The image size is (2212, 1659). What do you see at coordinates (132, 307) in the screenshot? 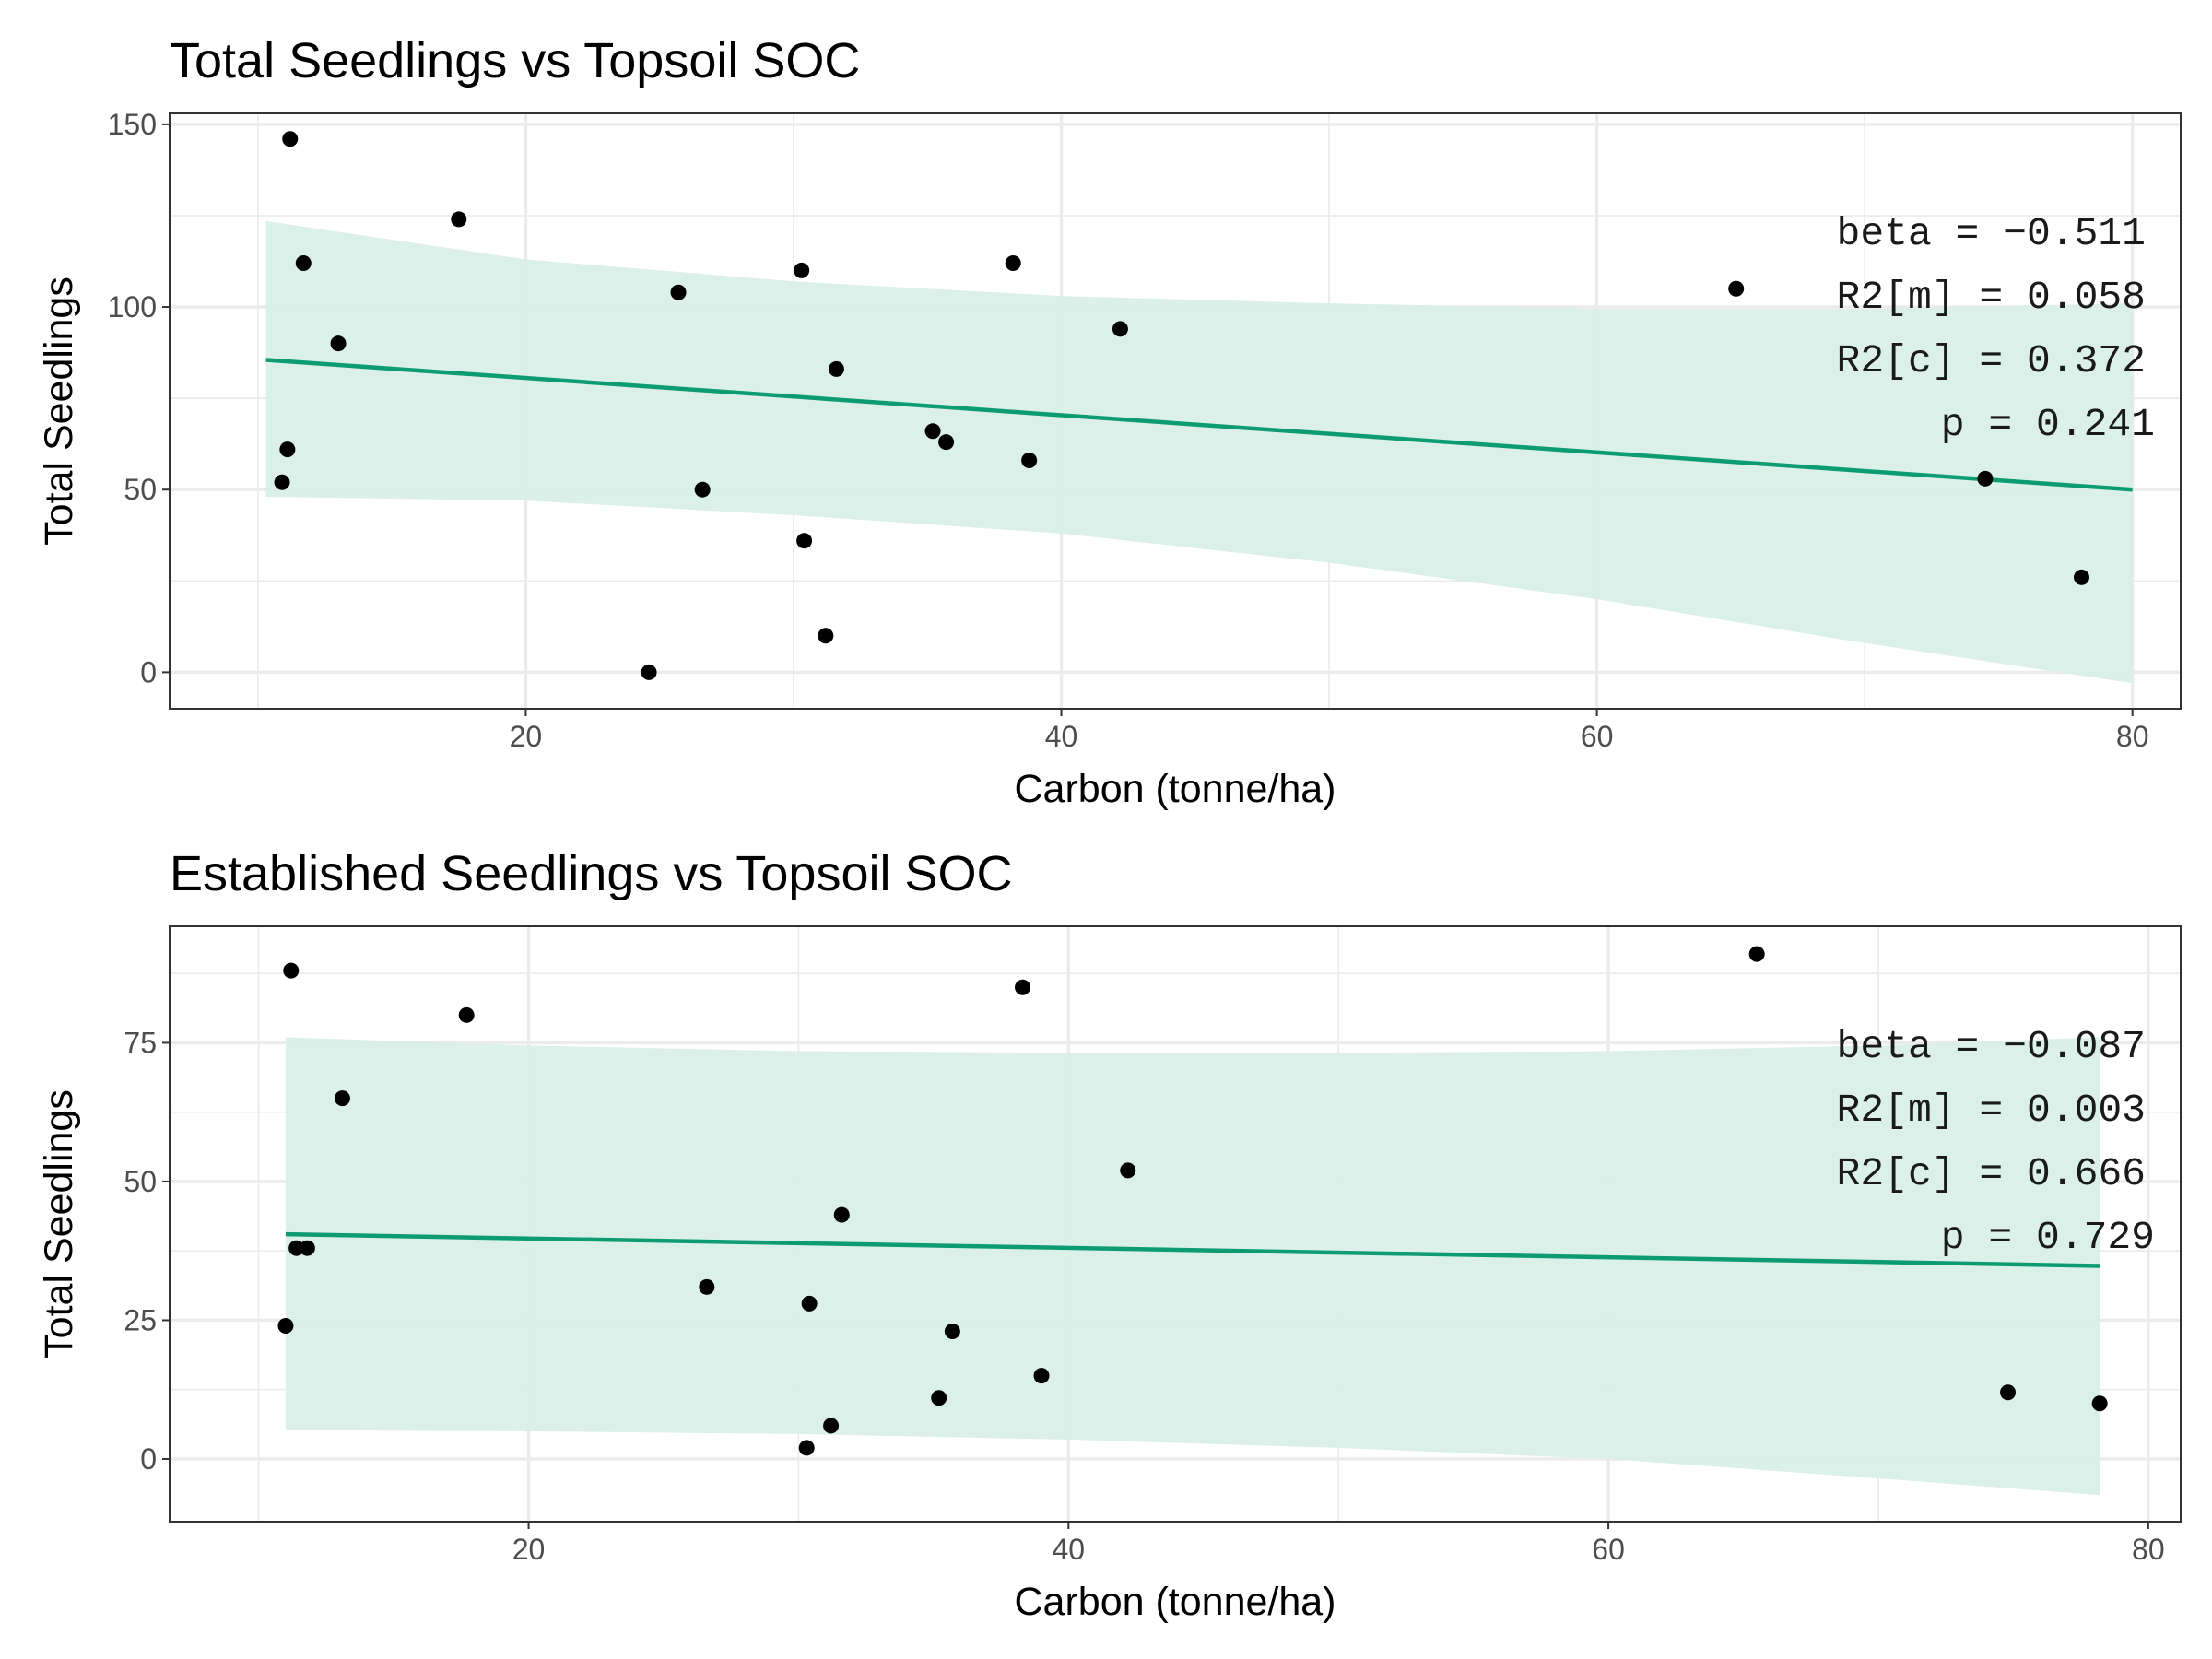
I see `y-tick-label: 100` at bounding box center [132, 307].